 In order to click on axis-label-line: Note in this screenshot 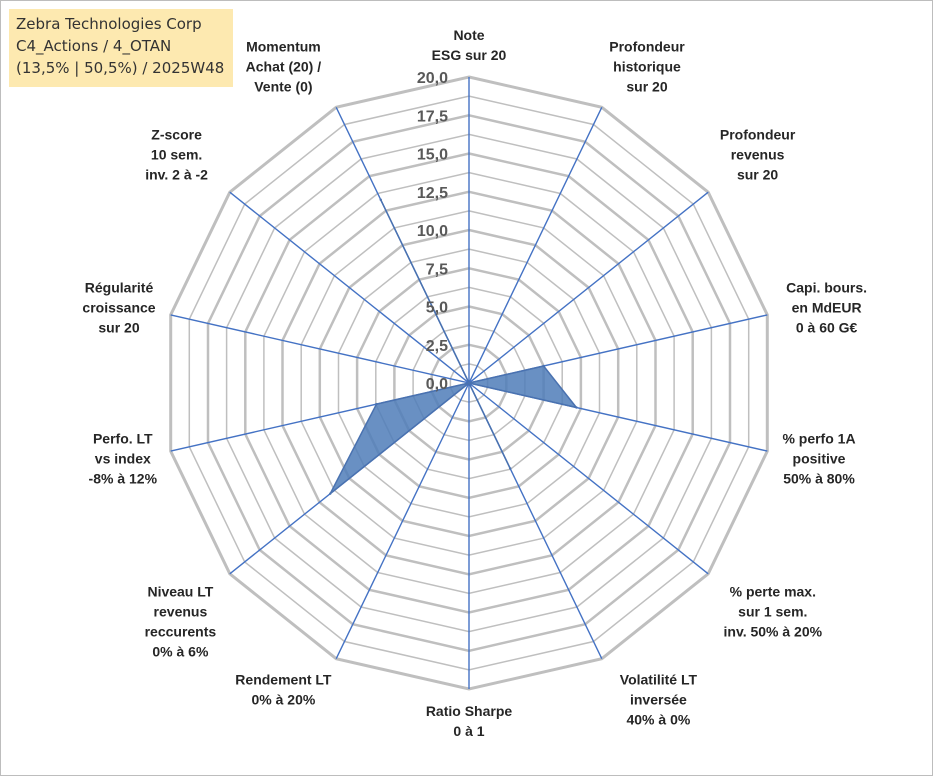, I will do `click(468, 35)`.